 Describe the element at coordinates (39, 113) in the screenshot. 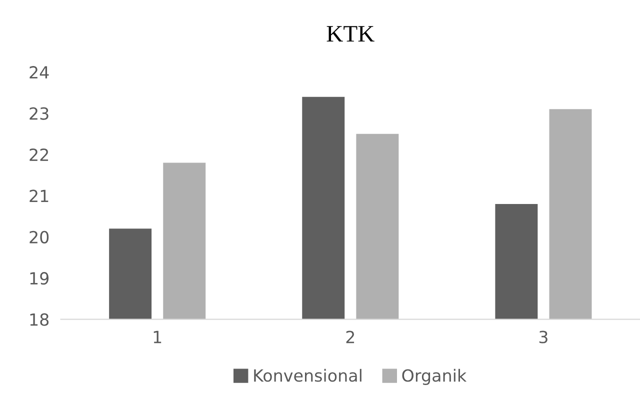

I see `y-tick-label: 23` at that location.